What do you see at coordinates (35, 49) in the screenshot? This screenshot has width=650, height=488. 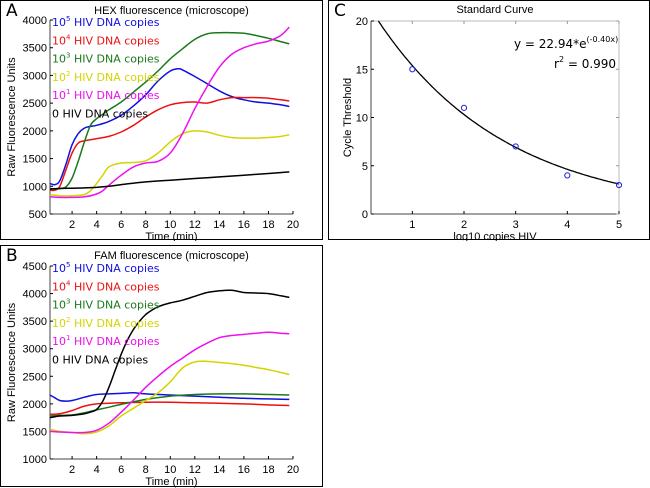 I see `y-tick-label: 3500` at bounding box center [35, 49].